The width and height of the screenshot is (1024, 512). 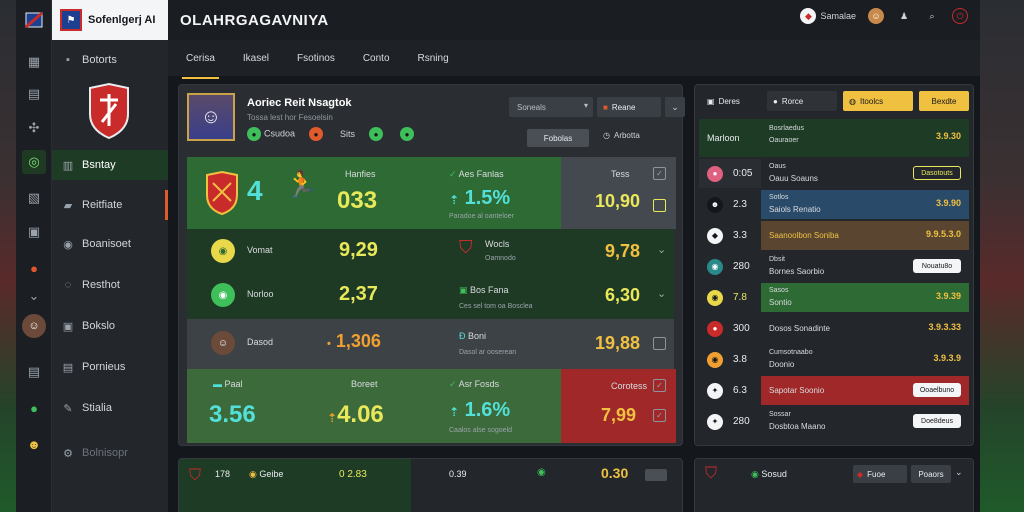 I want to click on filter-tag: Fobolas, so click(x=558, y=138).